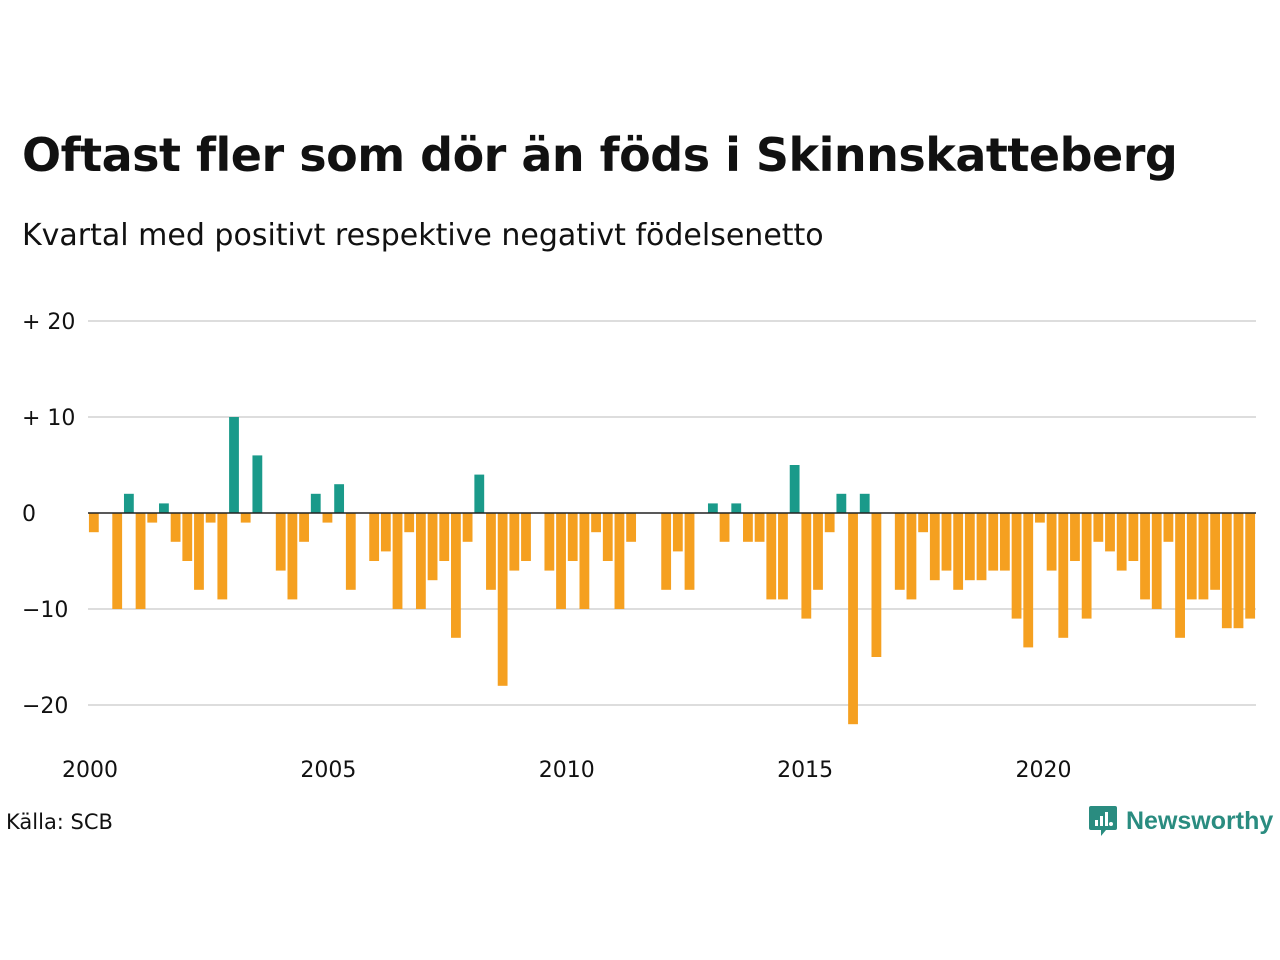  I want to click on y-tick-label: −10, so click(45, 610).